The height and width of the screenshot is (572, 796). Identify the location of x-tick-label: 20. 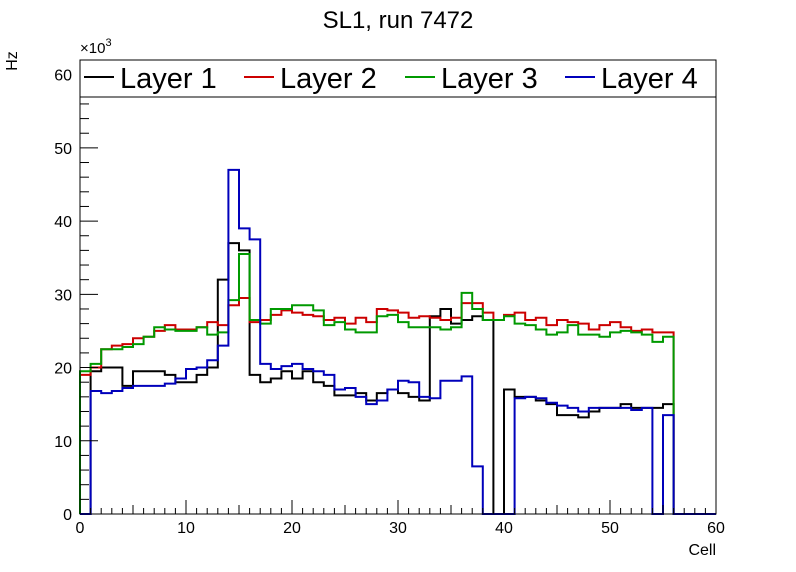
(292, 528).